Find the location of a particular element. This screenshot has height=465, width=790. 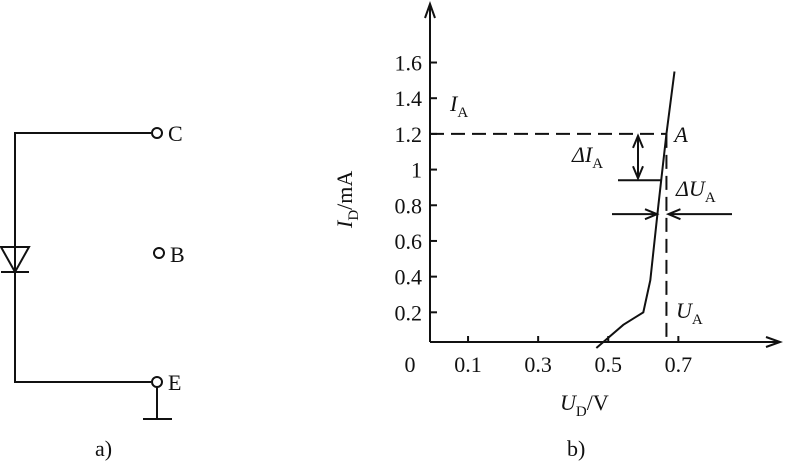

y-tick-label: 1.6 is located at coordinates (409, 63).